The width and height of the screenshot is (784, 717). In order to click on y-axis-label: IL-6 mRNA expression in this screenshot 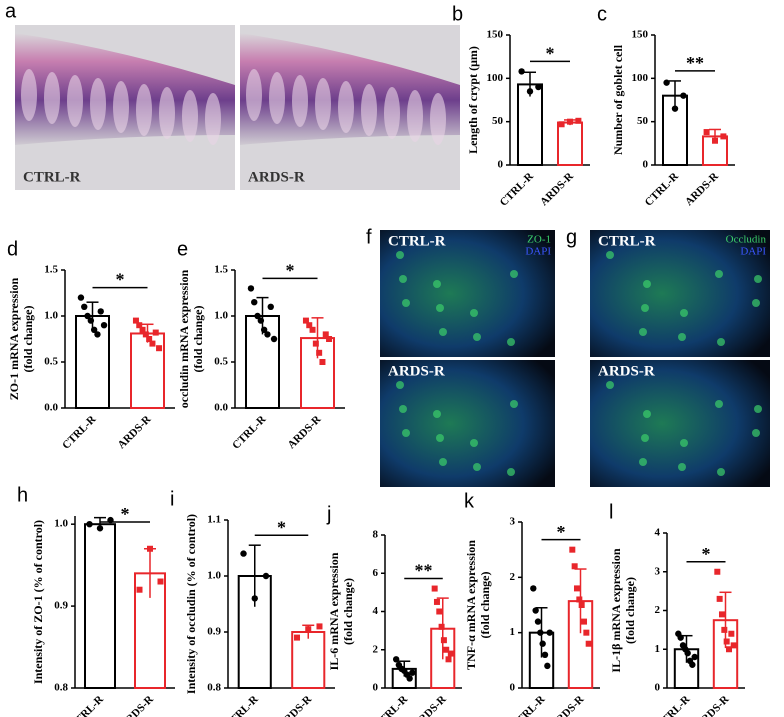, I will do `click(334, 611)`.